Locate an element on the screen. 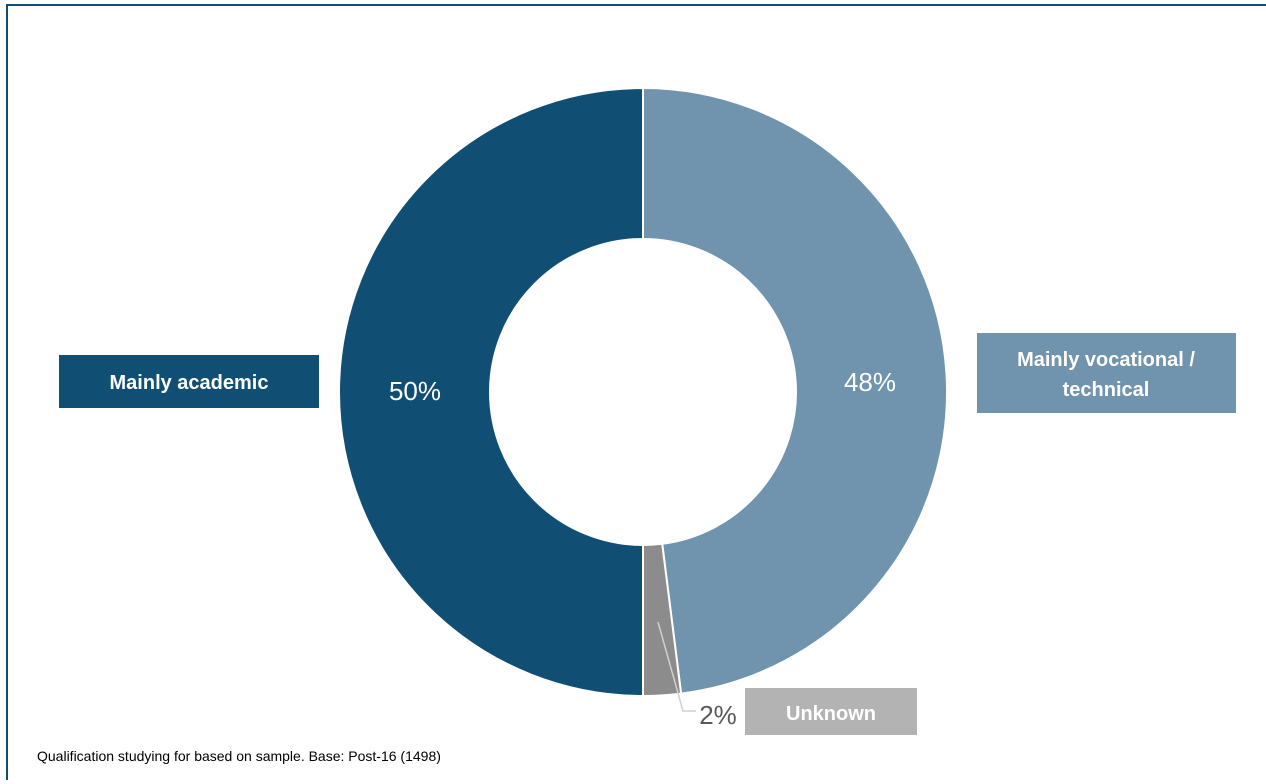 This screenshot has width=1266, height=784. label-unknown: Unknown is located at coordinates (831, 714).